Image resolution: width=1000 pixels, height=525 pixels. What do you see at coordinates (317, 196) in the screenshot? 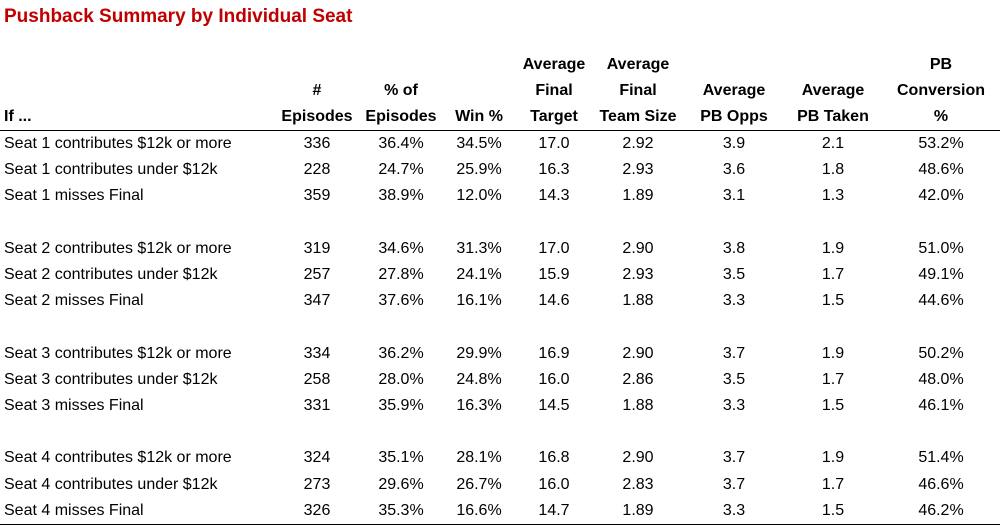
I see `cell-episodes: 359` at bounding box center [317, 196].